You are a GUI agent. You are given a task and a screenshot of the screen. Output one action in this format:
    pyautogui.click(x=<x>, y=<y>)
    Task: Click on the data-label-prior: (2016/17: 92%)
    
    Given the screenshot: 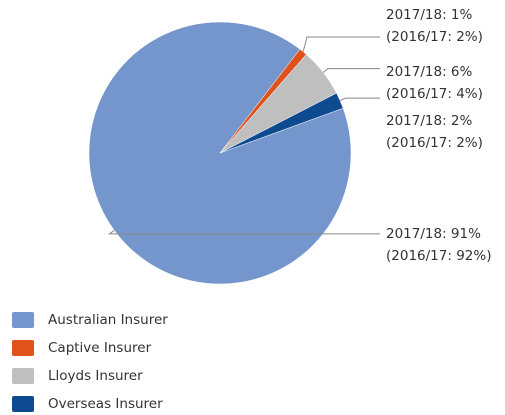 What is the action you would take?
    pyautogui.click(x=438, y=256)
    